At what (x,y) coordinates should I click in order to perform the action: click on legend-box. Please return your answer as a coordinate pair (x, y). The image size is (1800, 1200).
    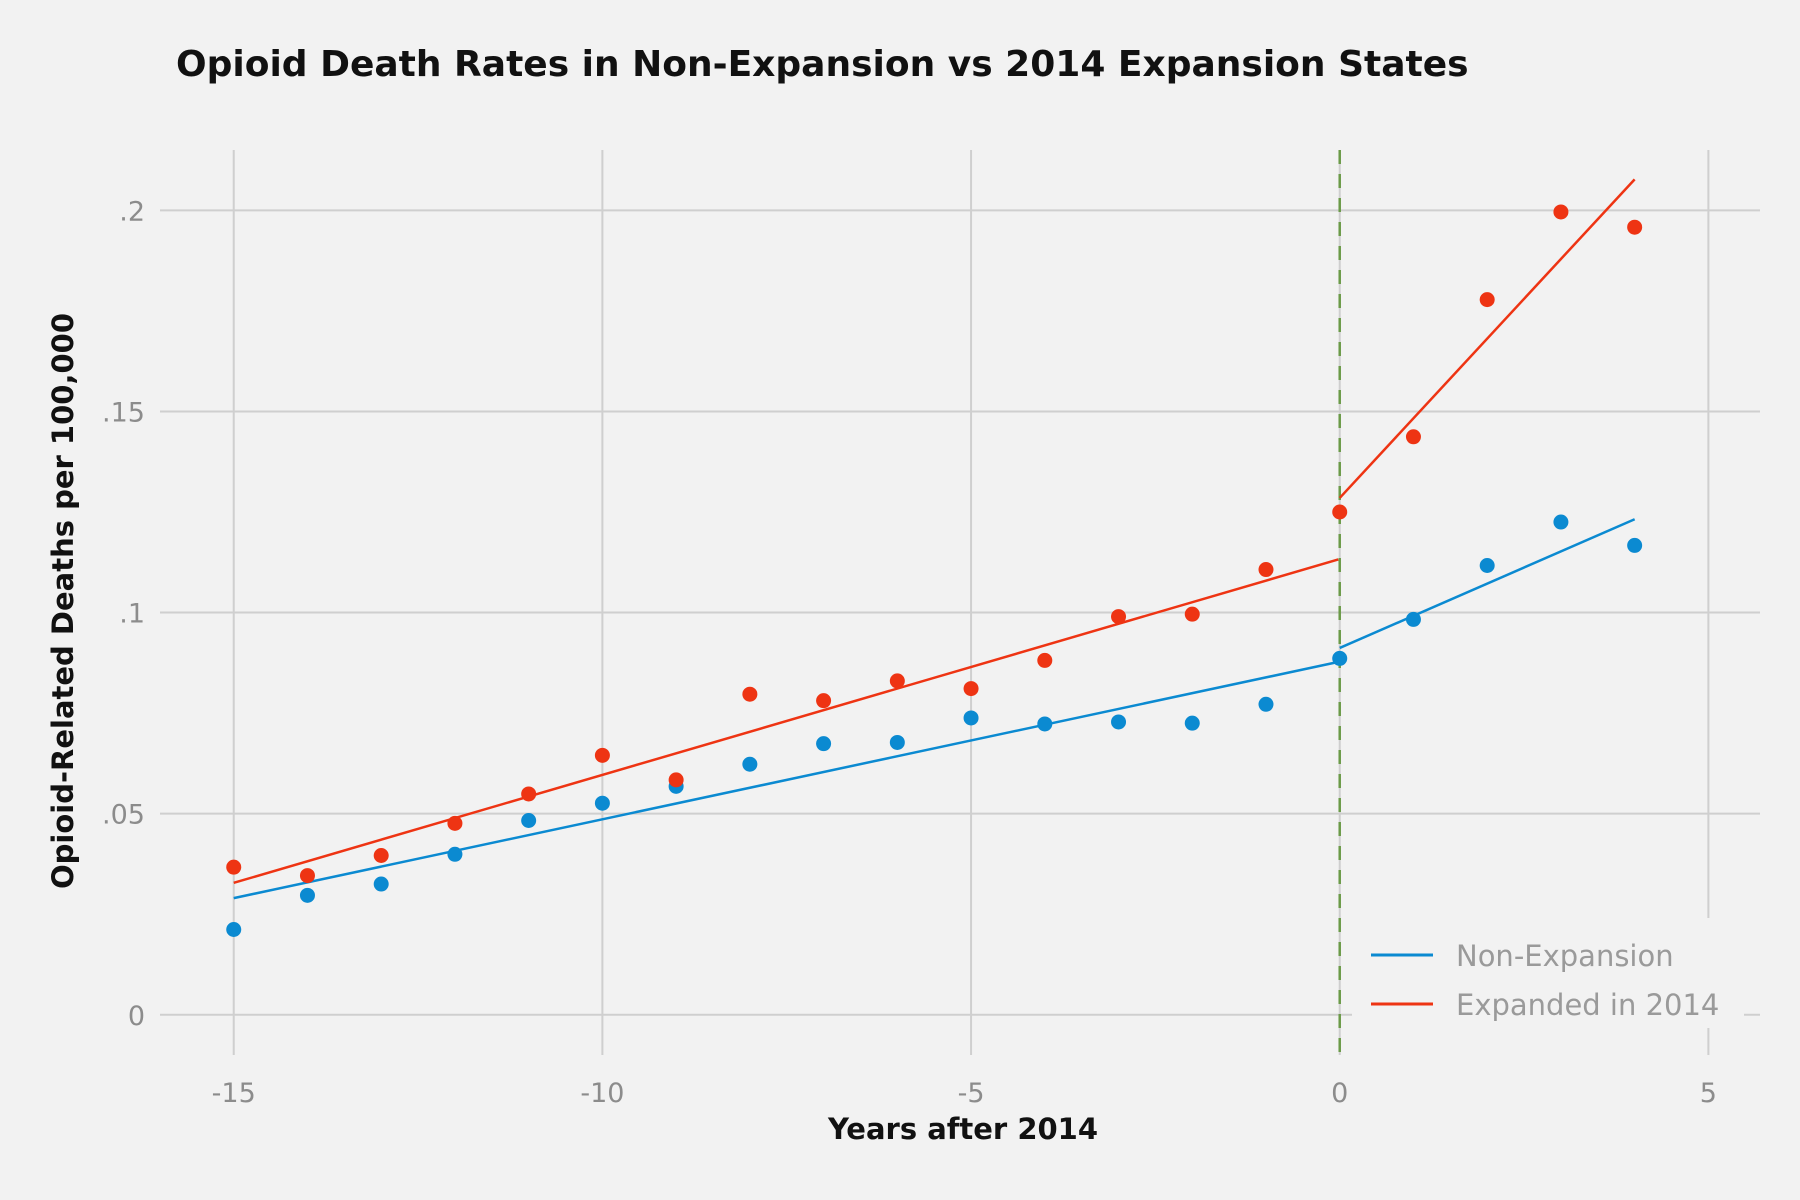
    Looking at the image, I should click on (1548, 973).